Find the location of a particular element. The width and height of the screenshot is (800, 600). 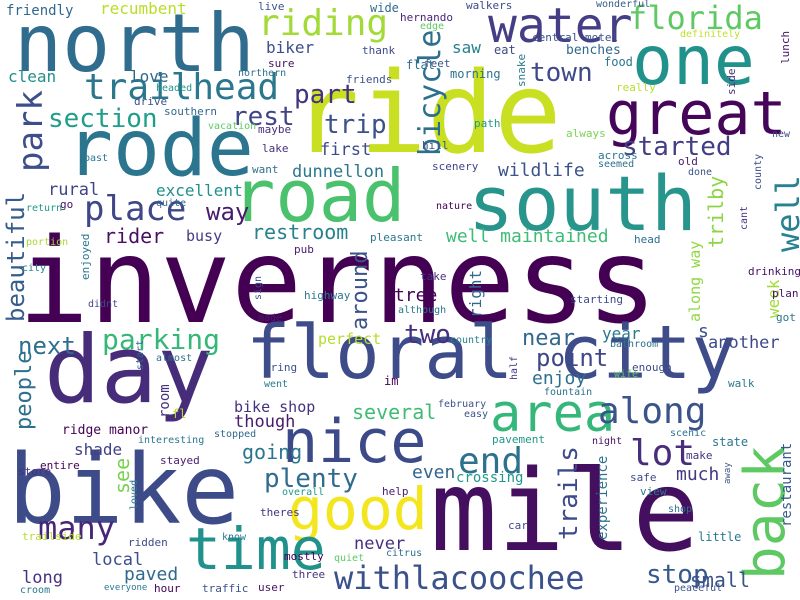

word-bicycle: bicycle is located at coordinates (430, 92).